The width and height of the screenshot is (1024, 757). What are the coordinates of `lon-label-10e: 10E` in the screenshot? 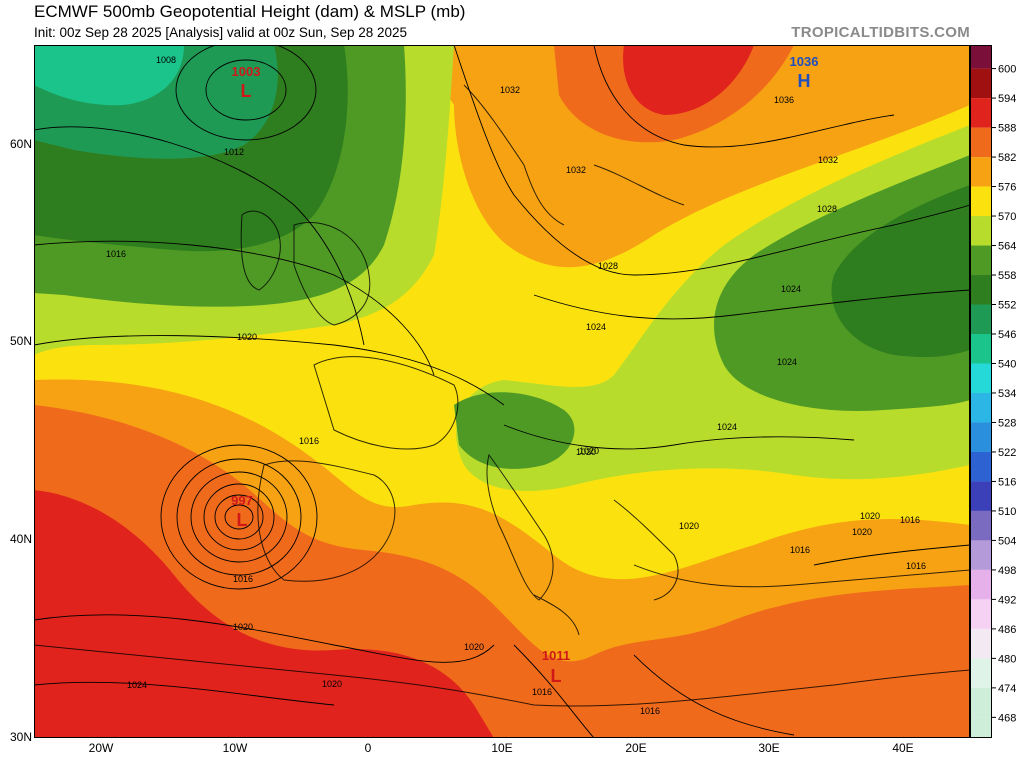 It's located at (502, 748).